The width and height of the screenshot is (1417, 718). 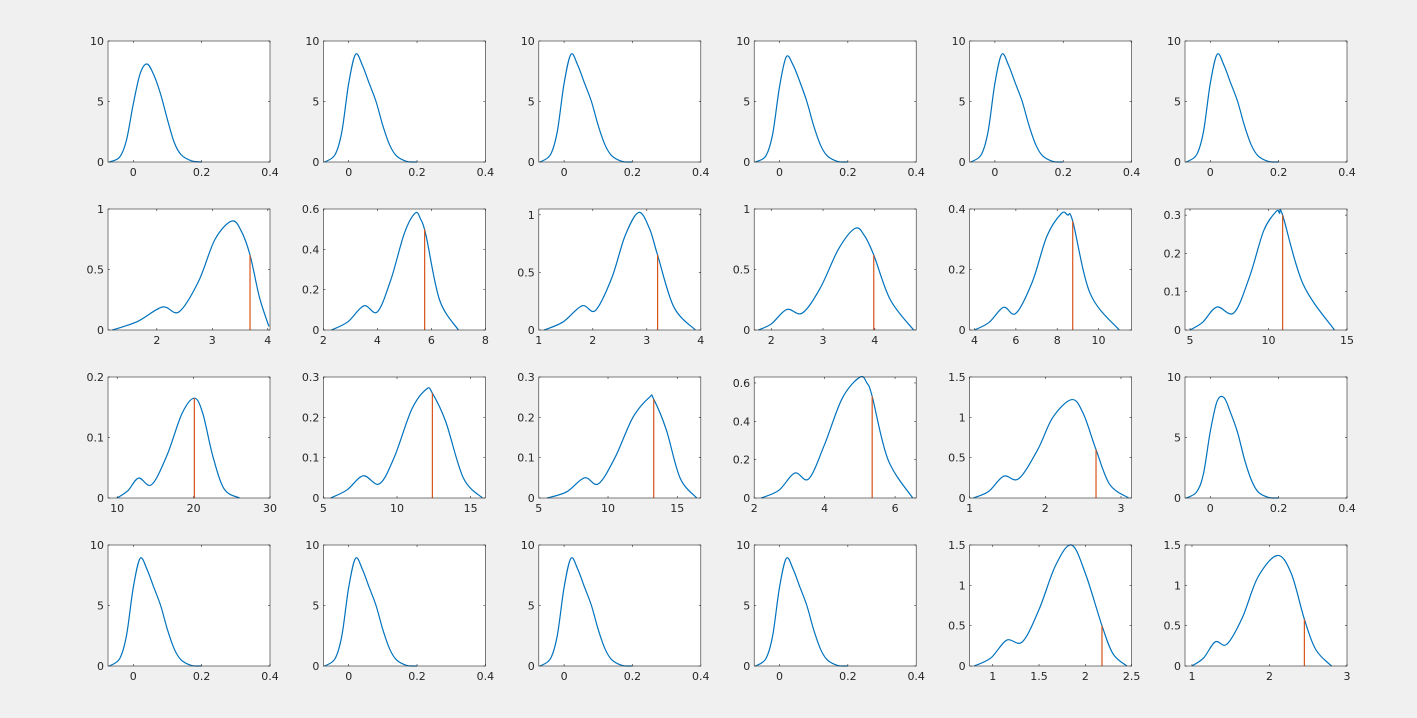 What do you see at coordinates (1191, 676) in the screenshot?
I see `x-tick-label: 1` at bounding box center [1191, 676].